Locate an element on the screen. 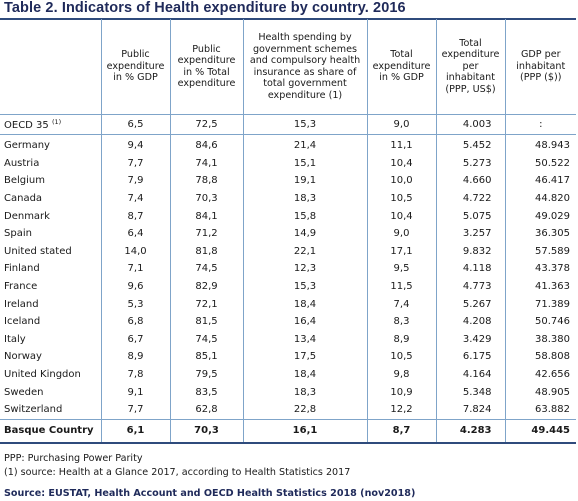  cell-gov-share: 16,4 is located at coordinates (304, 321).